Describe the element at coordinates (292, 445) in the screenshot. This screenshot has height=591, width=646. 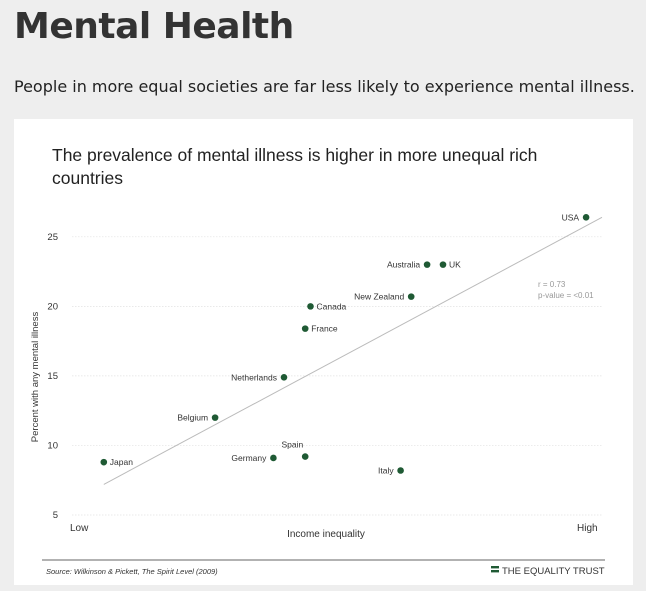
I see `label-spain: Spain` at that location.